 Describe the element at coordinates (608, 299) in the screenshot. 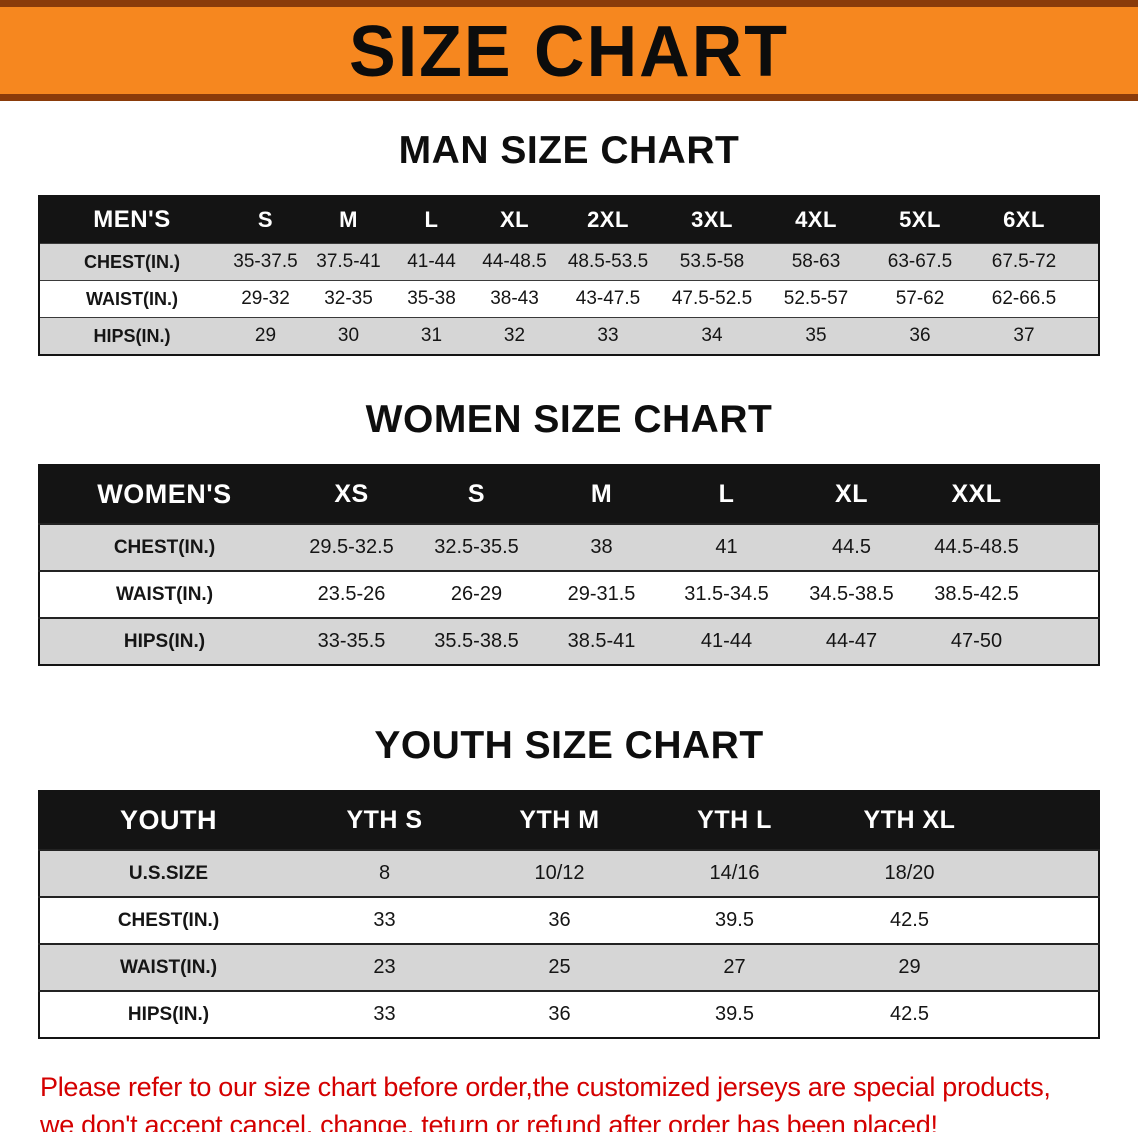

I see `size-value-cell: 43-47.5` at that location.